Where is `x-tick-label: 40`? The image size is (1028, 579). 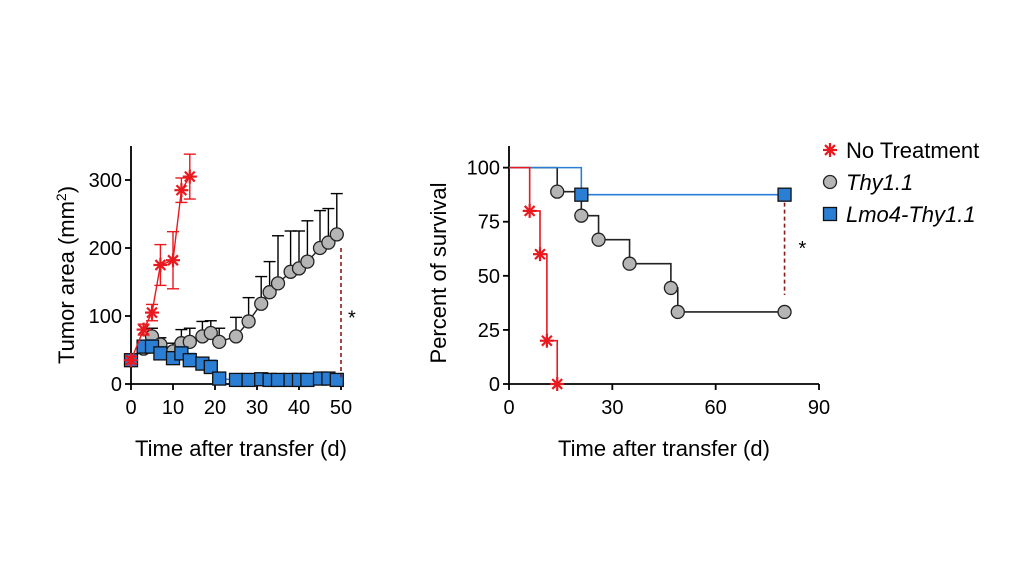 x-tick-label: 40 is located at coordinates (299, 408).